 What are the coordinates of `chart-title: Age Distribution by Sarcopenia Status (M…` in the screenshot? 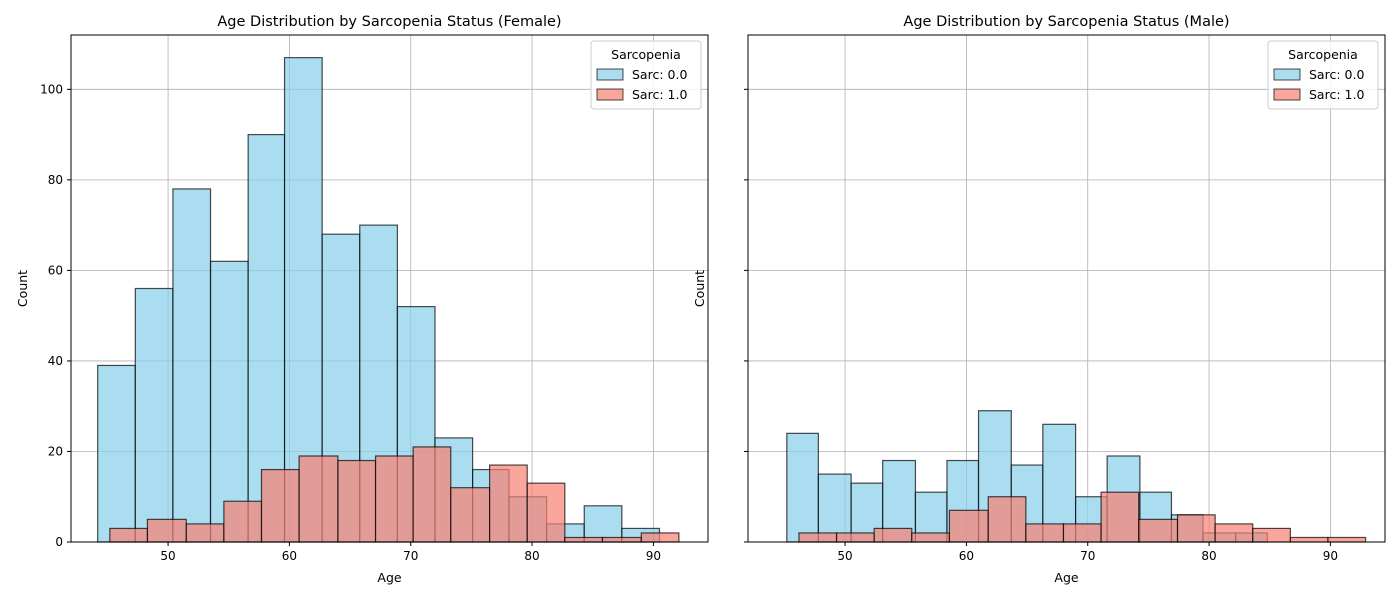 It's located at (1066, 22).